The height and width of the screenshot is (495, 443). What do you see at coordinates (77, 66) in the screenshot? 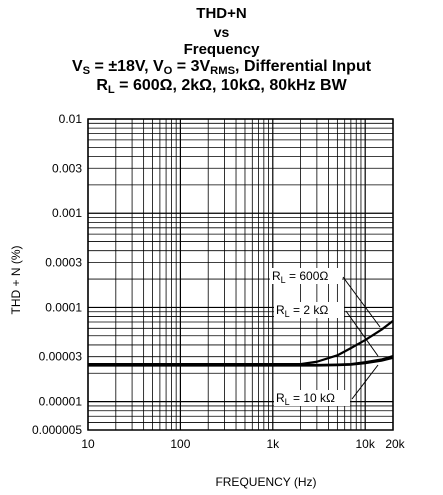
I see `title-text-part: V` at bounding box center [77, 66].